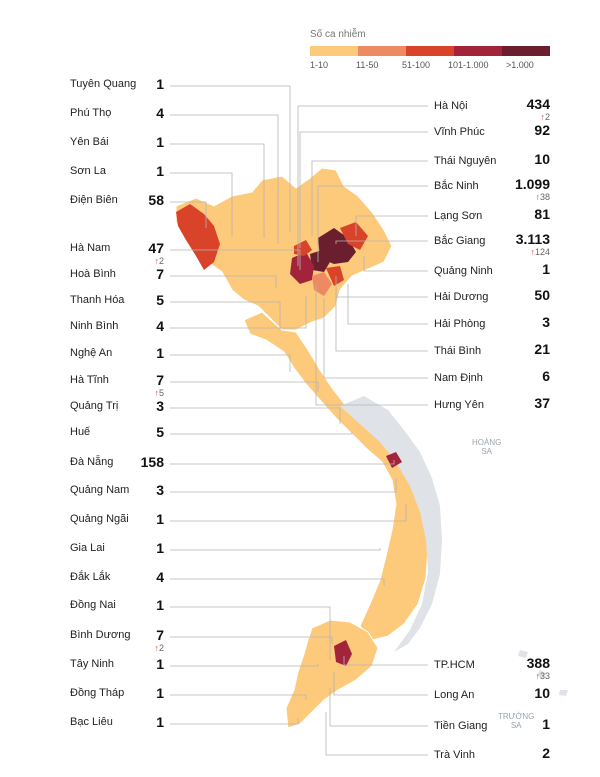  I want to click on province-name: Thái Bình, so click(458, 351).